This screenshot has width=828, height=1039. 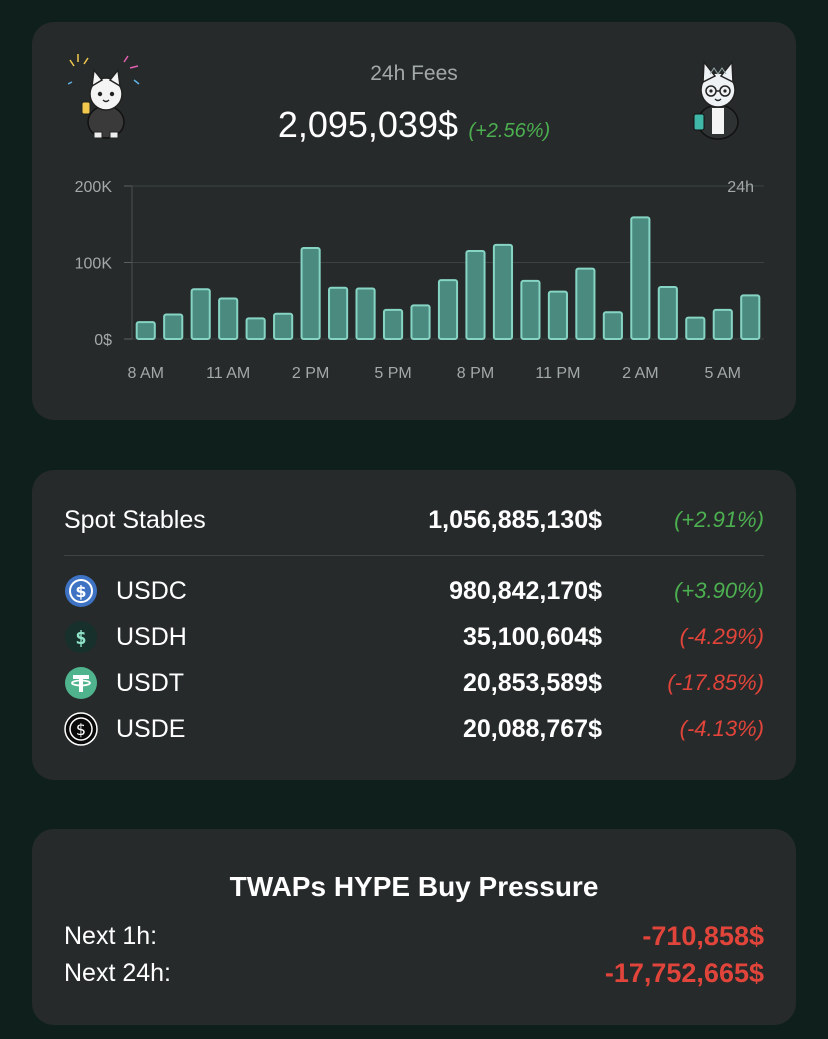 I want to click on usde-icon: $, so click(x=81, y=729).